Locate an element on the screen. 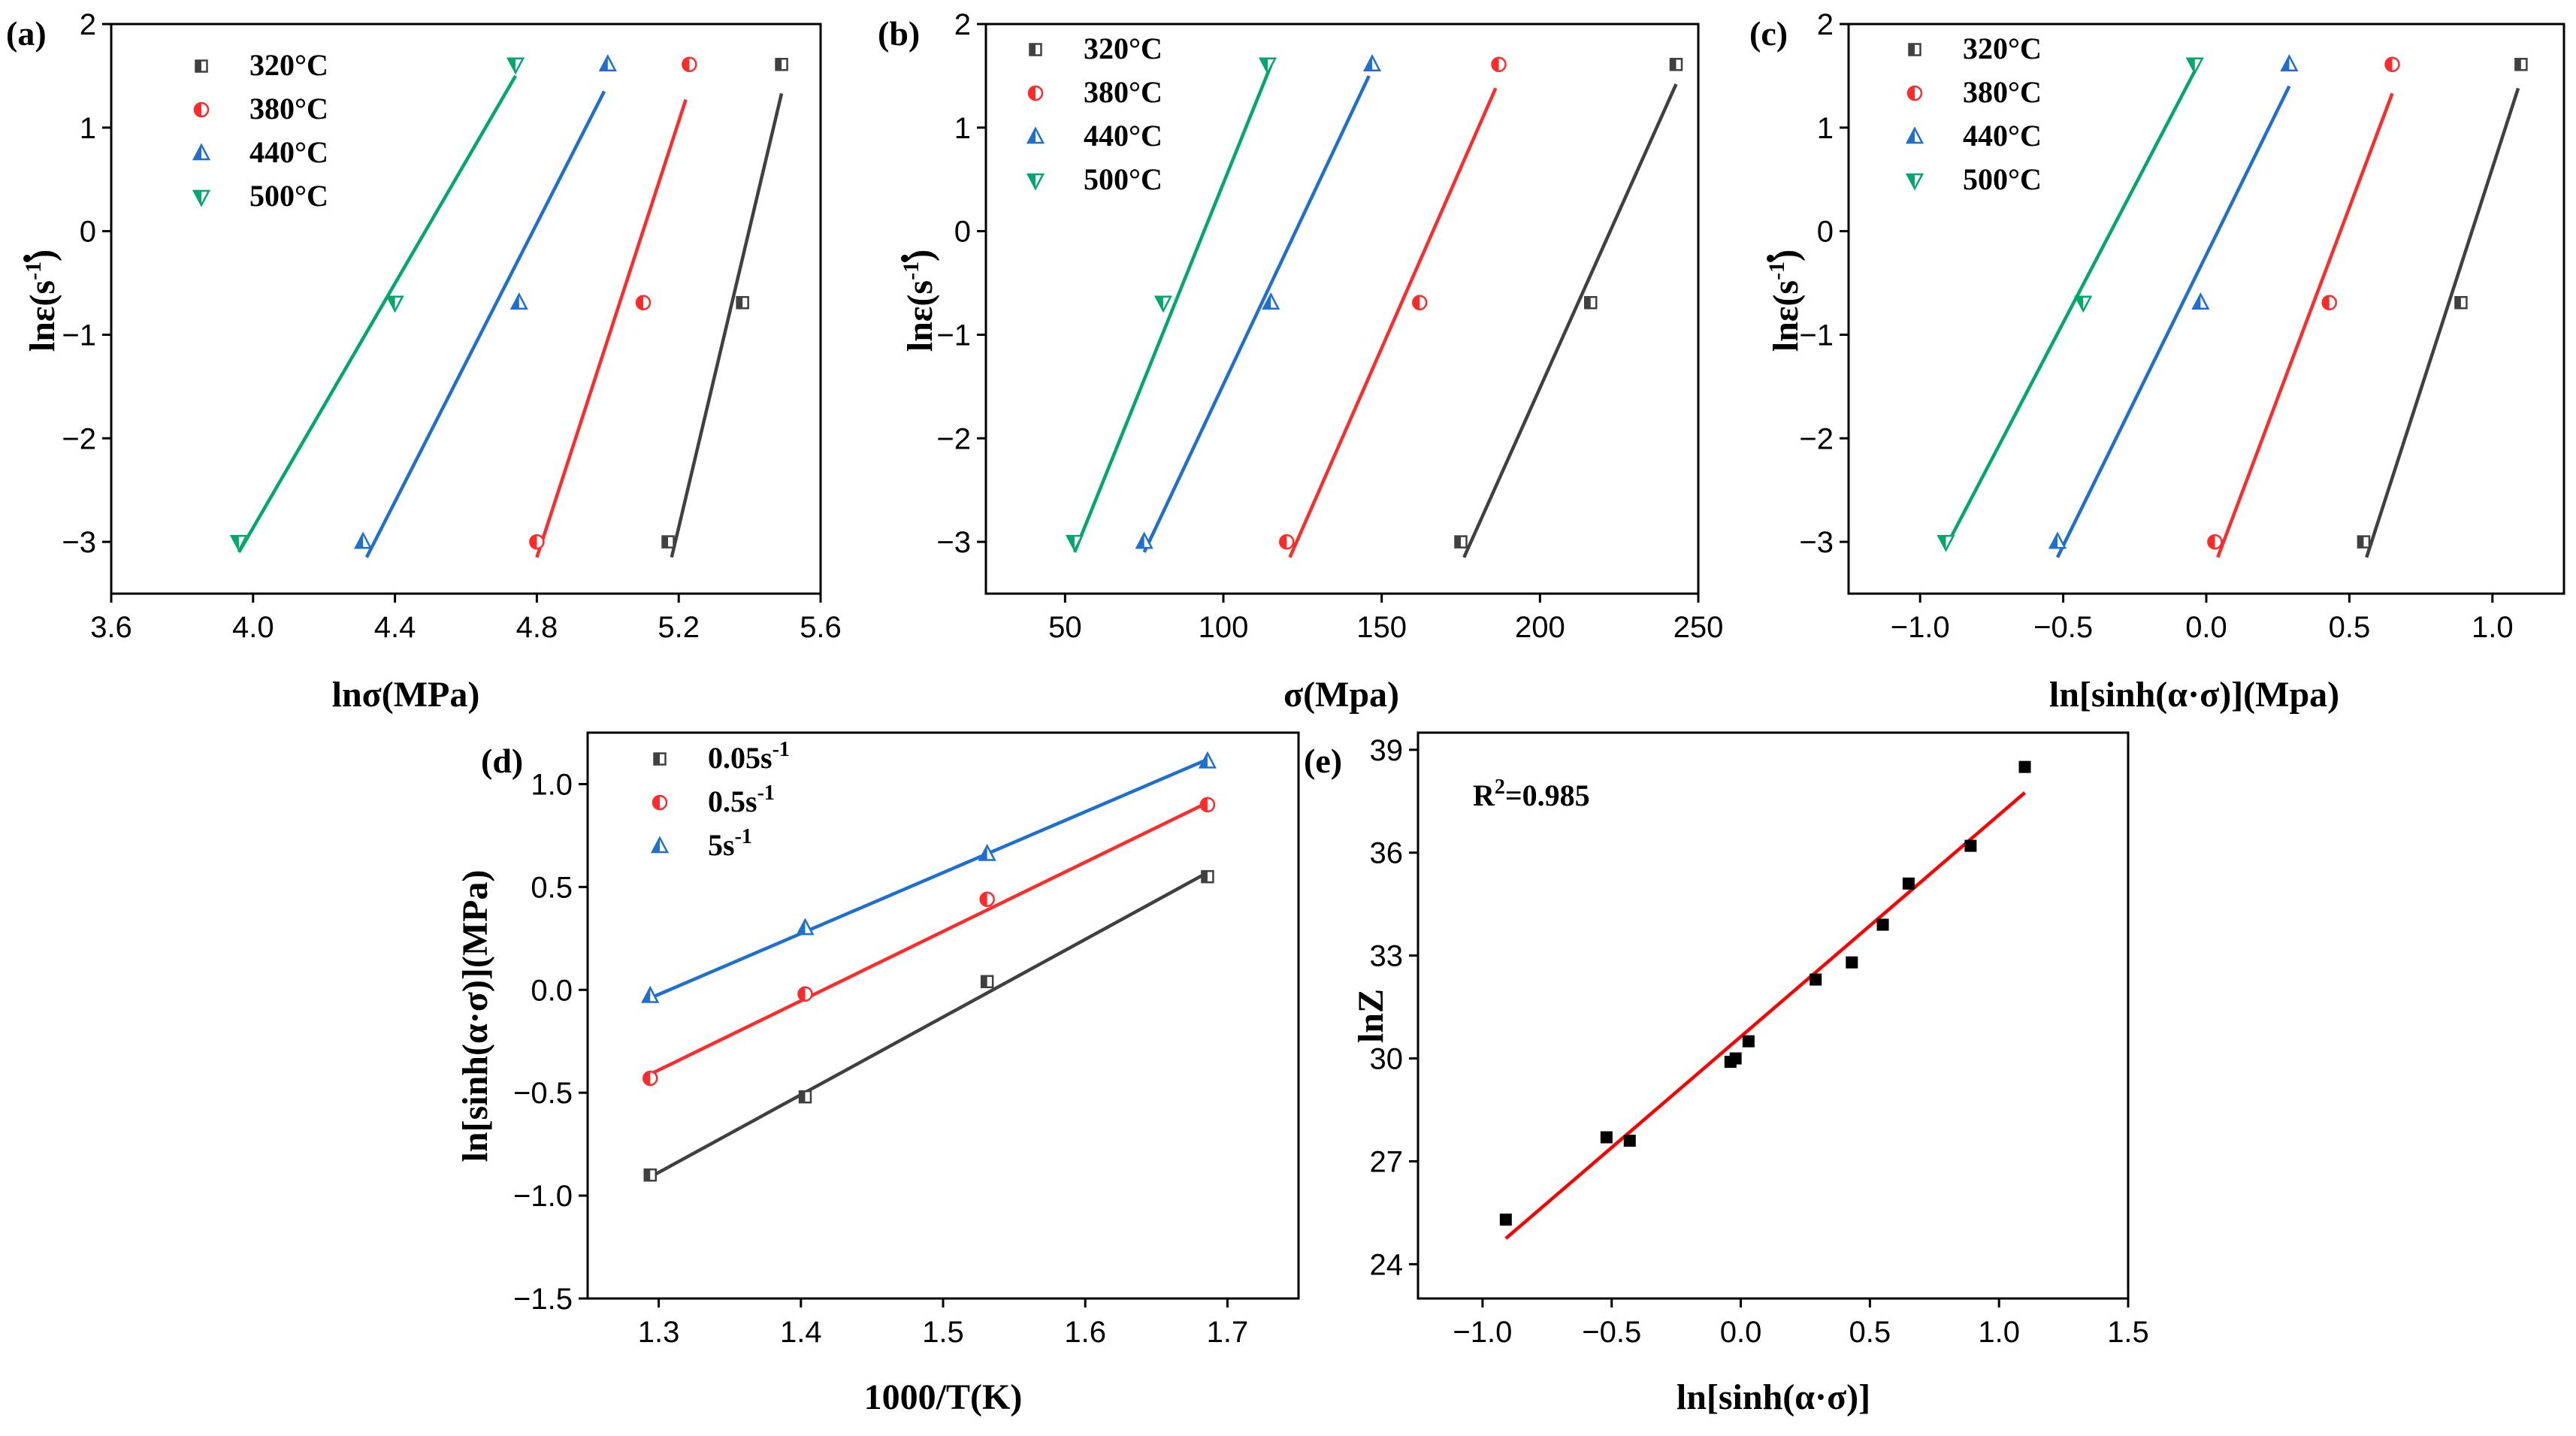 Image resolution: width=2576 pixels, height=1436 pixels. panel-label-e: (e) is located at coordinates (1323, 761).